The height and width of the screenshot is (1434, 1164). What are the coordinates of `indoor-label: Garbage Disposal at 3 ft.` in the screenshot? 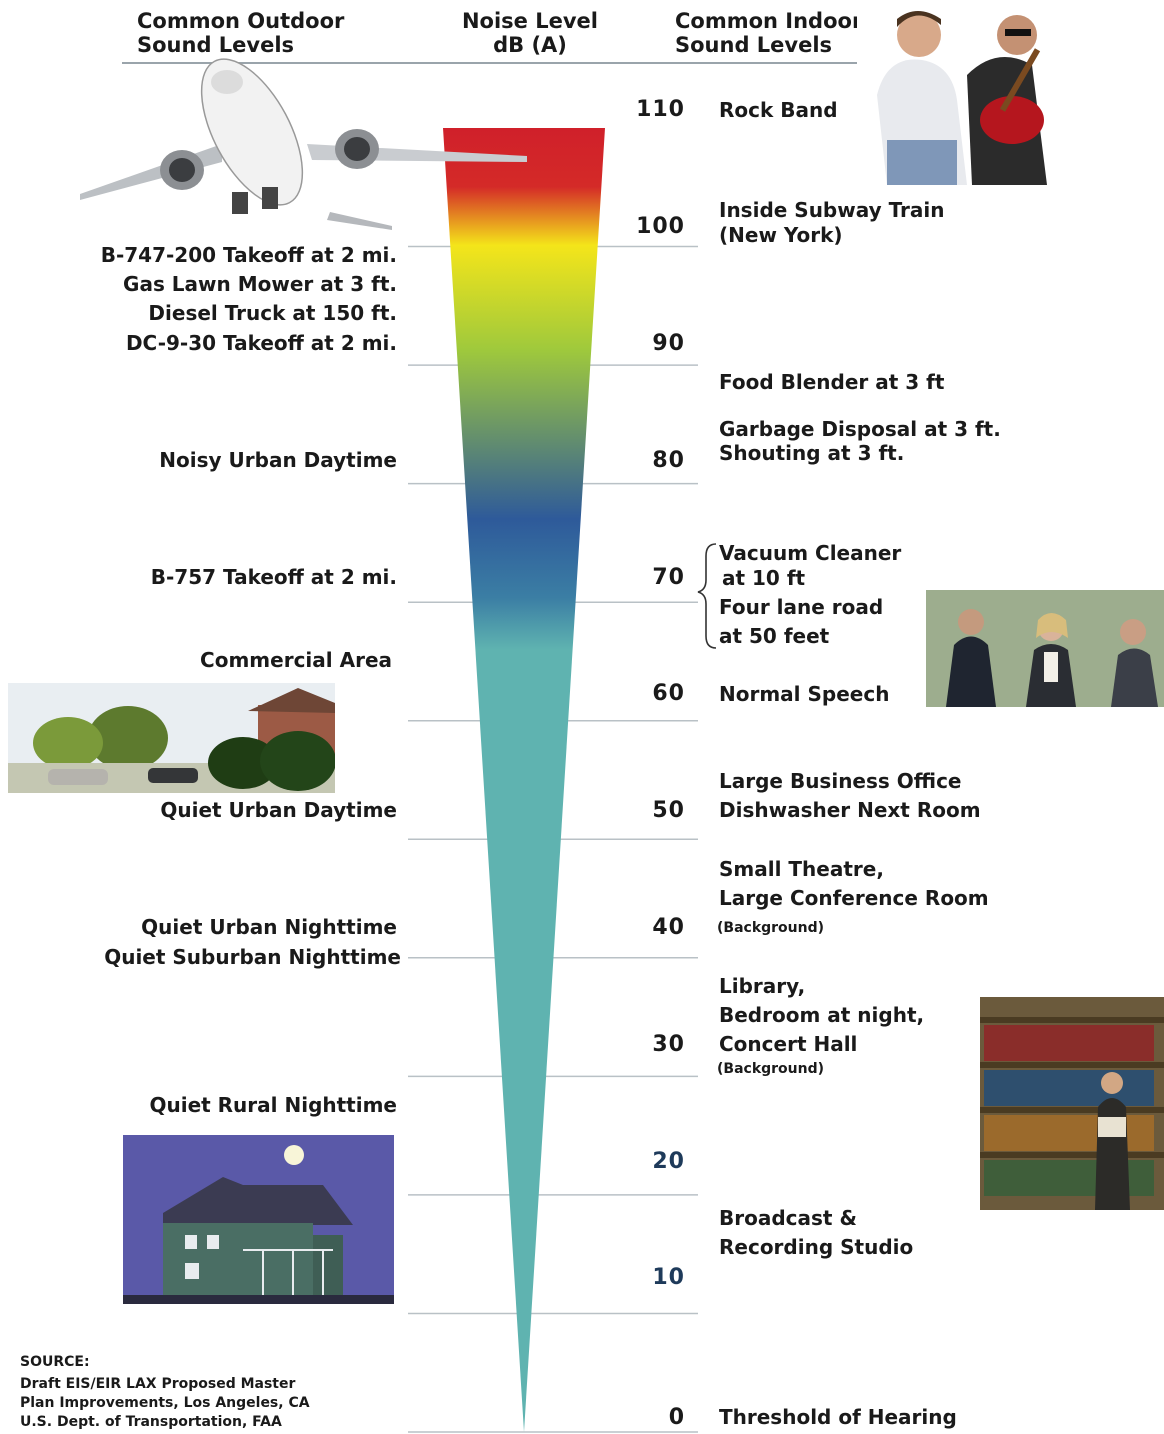 It's located at (860, 429).